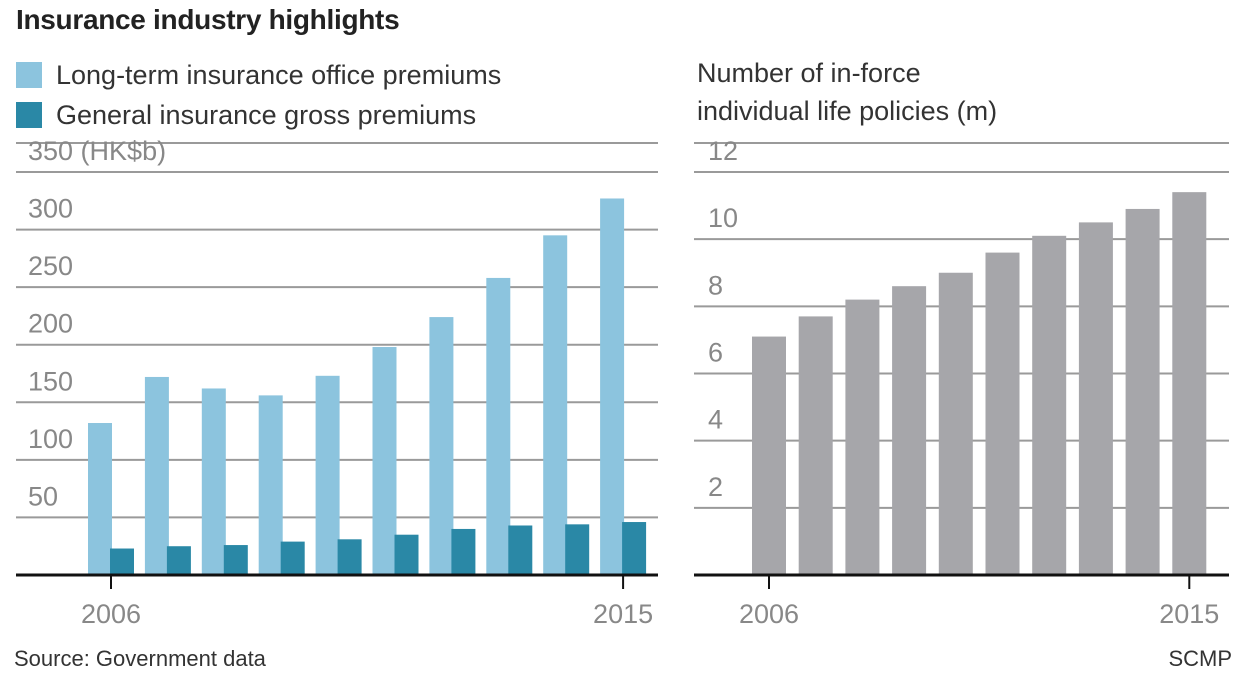 The width and height of the screenshot is (1240, 684). I want to click on legend-swatch-long-term, so click(29, 75).